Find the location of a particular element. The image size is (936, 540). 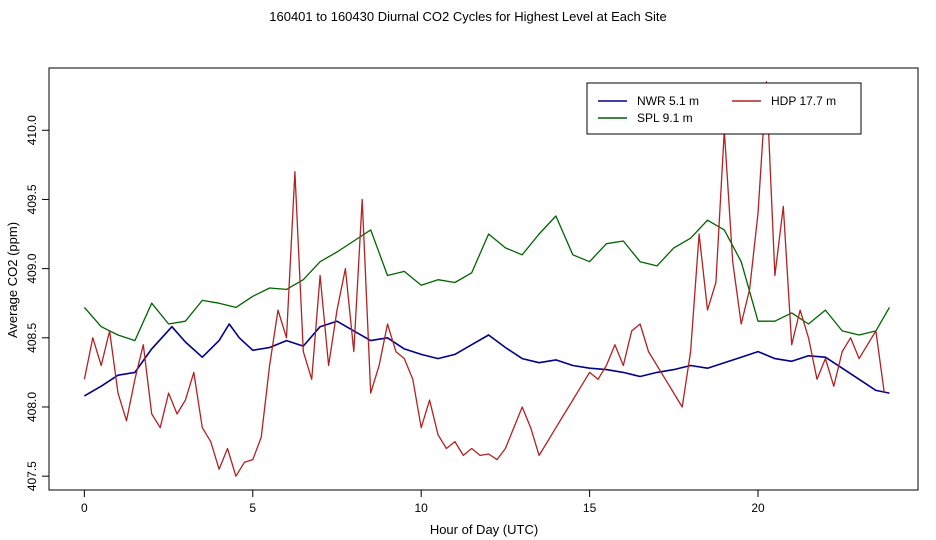

y-tick-label: 410.0 is located at coordinates (32, 130).